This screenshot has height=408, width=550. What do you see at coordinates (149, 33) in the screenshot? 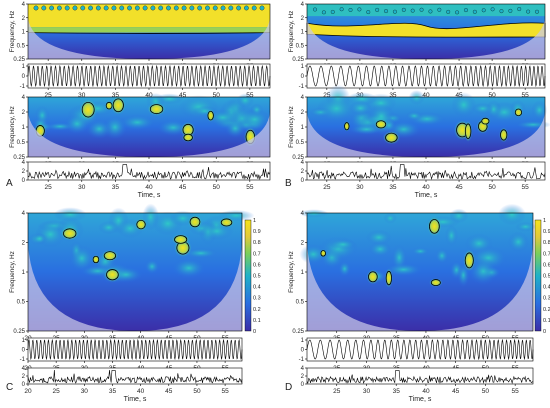
I see `spectrogram-A-contour` at bounding box center [149, 33].